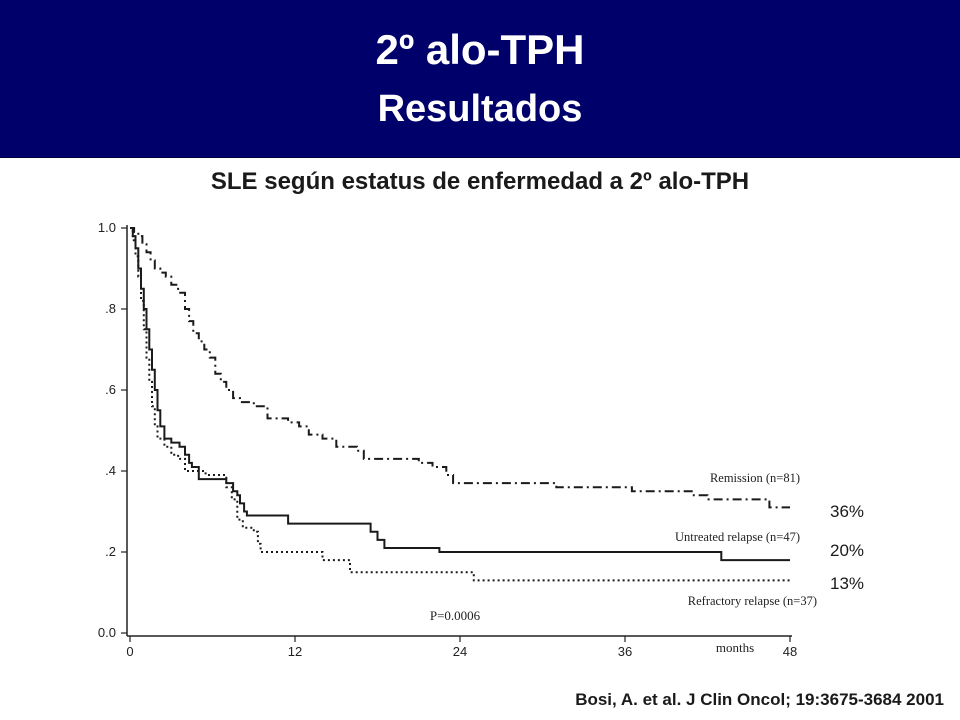  Describe the element at coordinates (755, 478) in the screenshot. I see `remission-label: Remission (n=81)` at that location.